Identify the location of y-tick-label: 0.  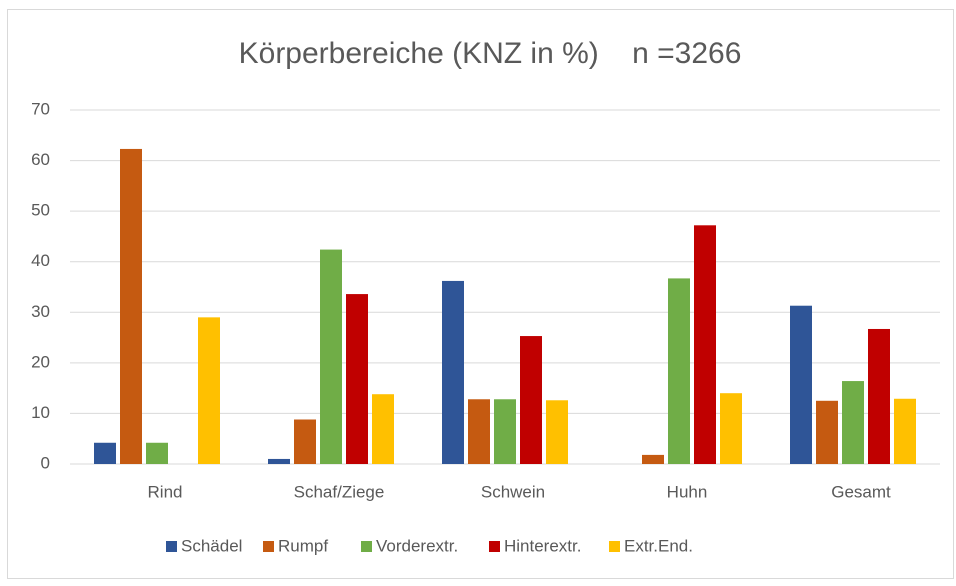
(45, 462).